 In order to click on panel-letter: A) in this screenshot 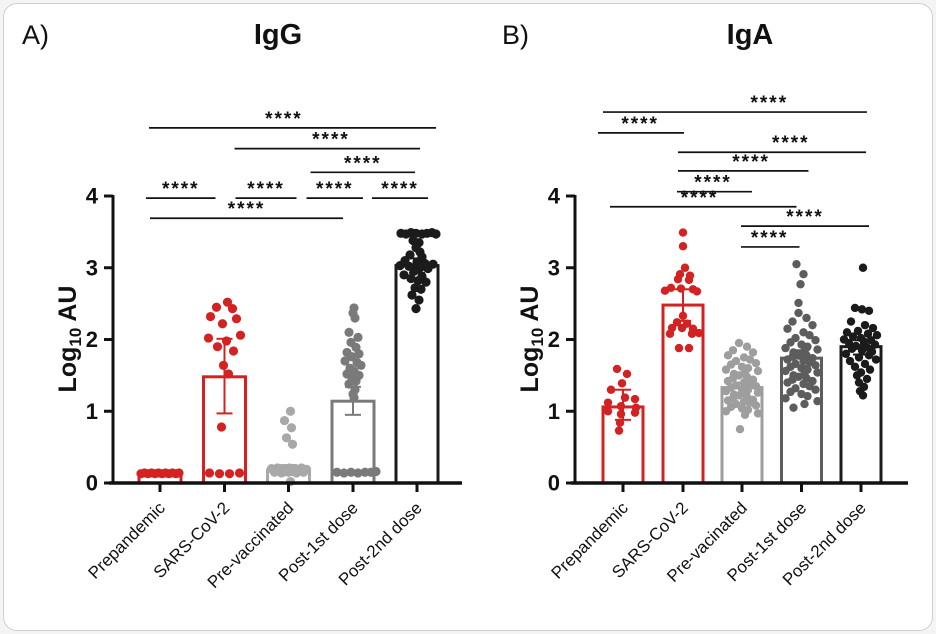, I will do `click(35, 35)`.